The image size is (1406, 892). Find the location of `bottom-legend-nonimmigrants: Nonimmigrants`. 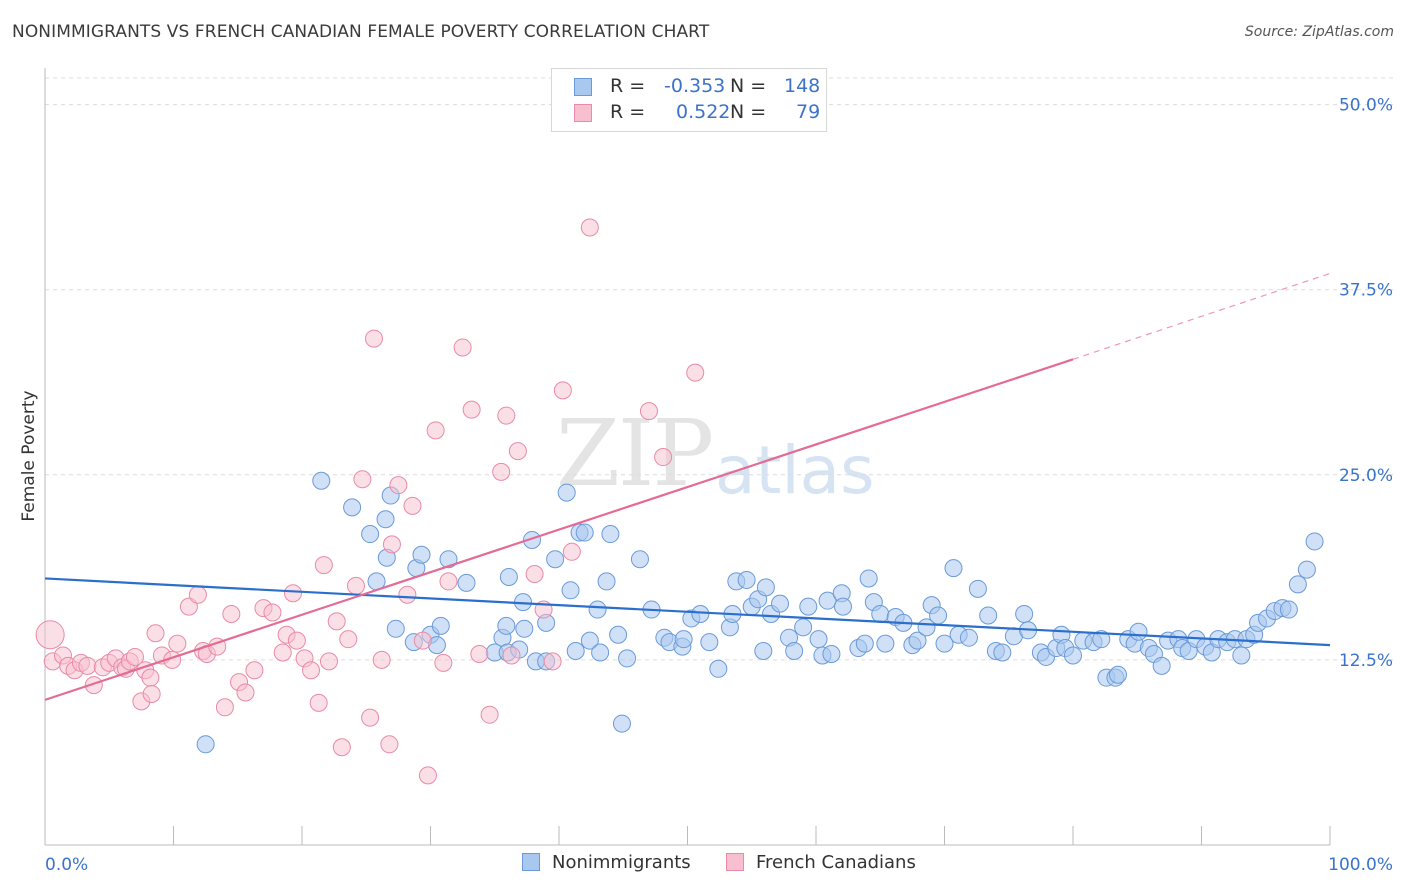

bottom-legend-nonimmigrants: Nonimmigrants is located at coordinates (606, 862).